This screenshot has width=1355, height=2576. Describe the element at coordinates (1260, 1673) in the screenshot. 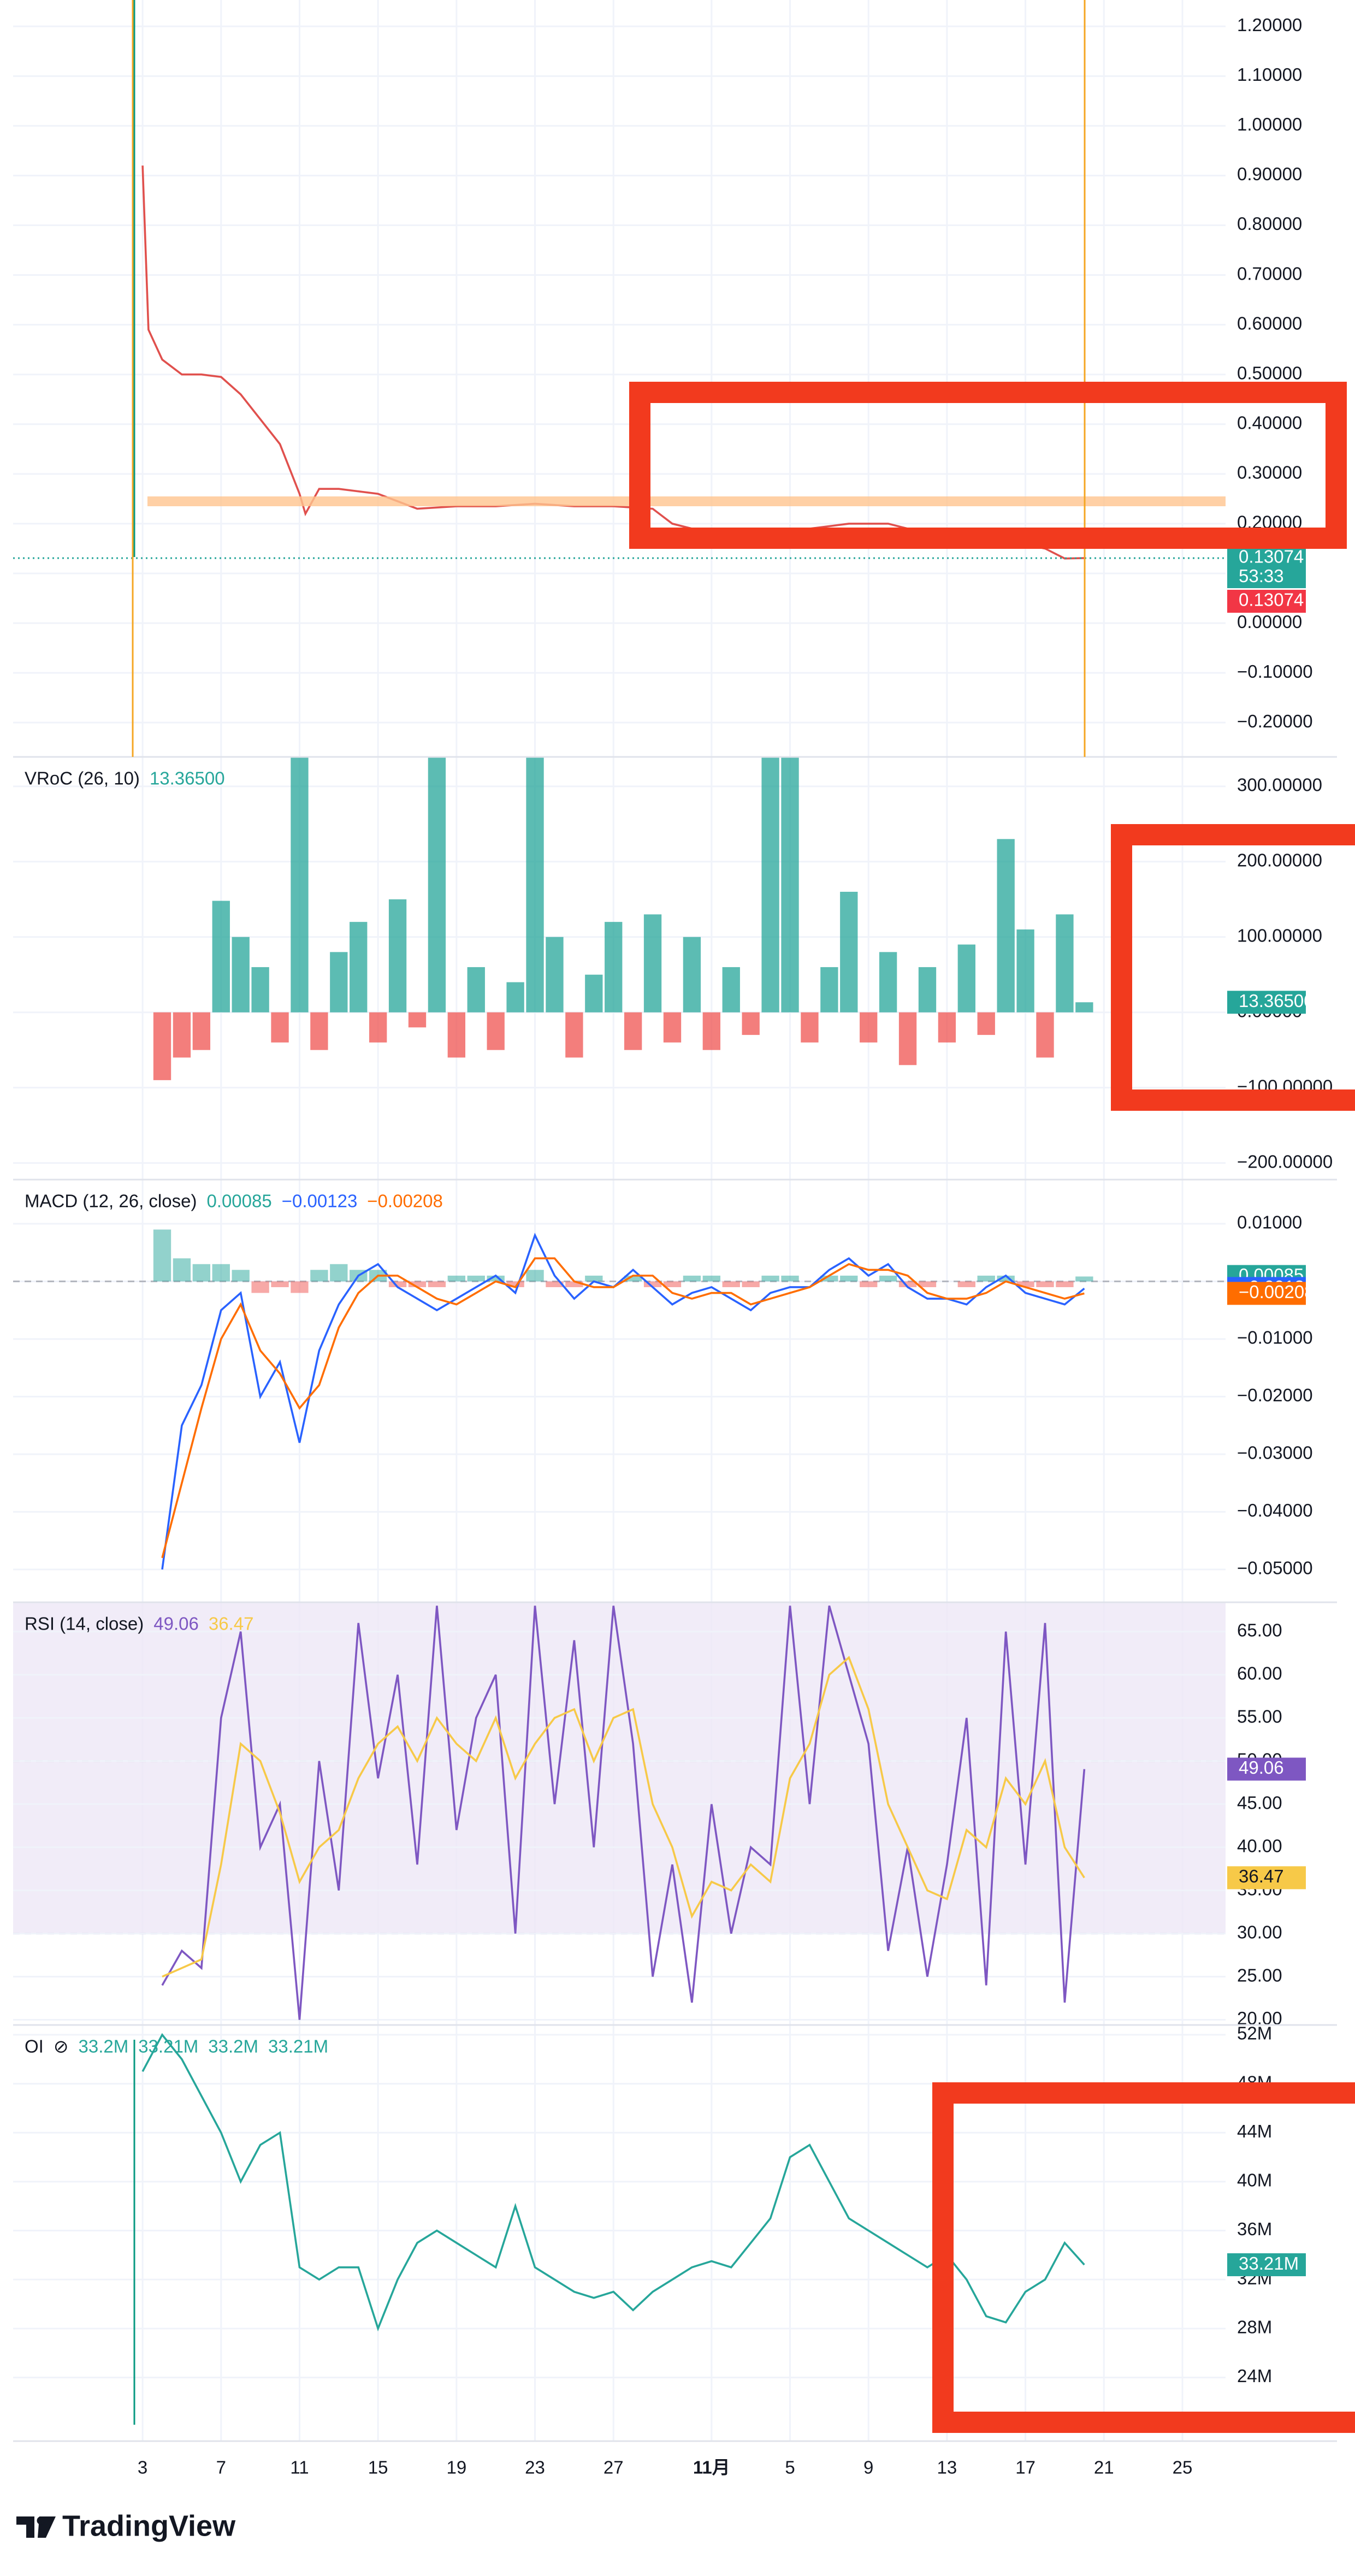

I see `y-tick-label: 60.00` at that location.